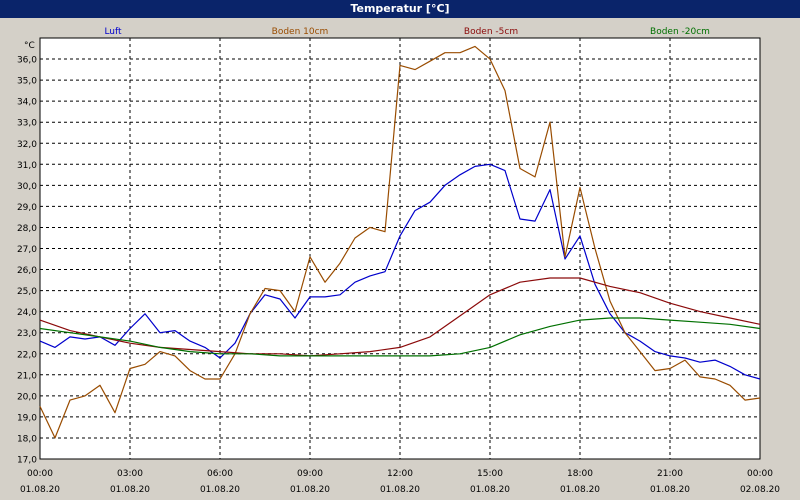  I want to click on x-tick-time-label: 09:00, so click(310, 474).